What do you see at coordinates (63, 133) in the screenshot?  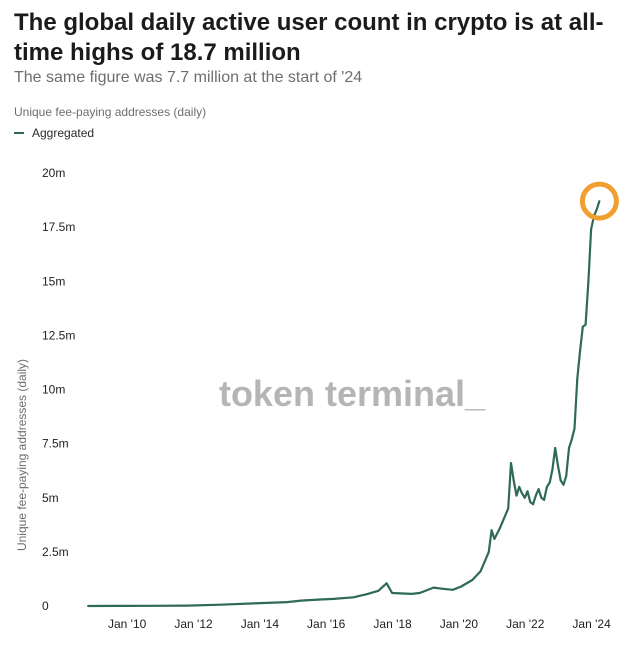 I see `legend-label-aggregated: Aggregated` at bounding box center [63, 133].